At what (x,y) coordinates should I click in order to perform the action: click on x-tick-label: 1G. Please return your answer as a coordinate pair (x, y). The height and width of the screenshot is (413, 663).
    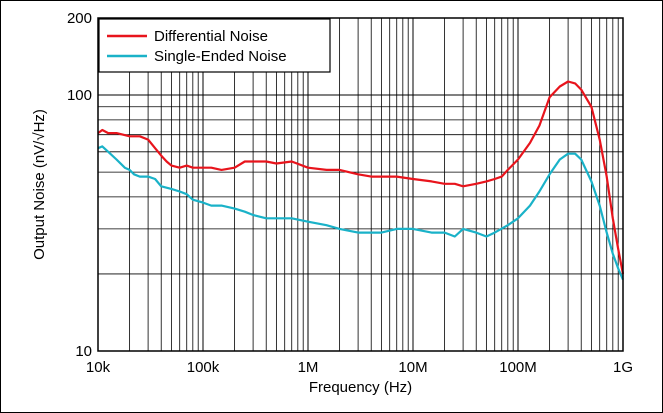
    Looking at the image, I should click on (623, 367).